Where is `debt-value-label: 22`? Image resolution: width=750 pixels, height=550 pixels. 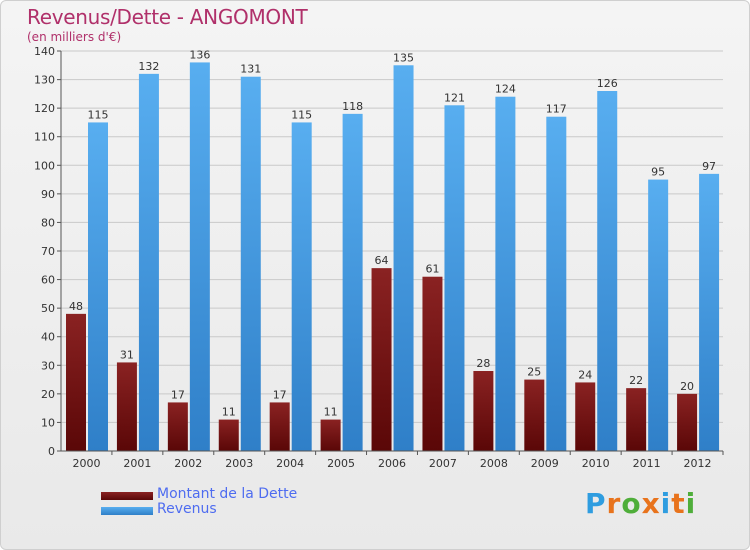
debt-value-label: 22 is located at coordinates (636, 380).